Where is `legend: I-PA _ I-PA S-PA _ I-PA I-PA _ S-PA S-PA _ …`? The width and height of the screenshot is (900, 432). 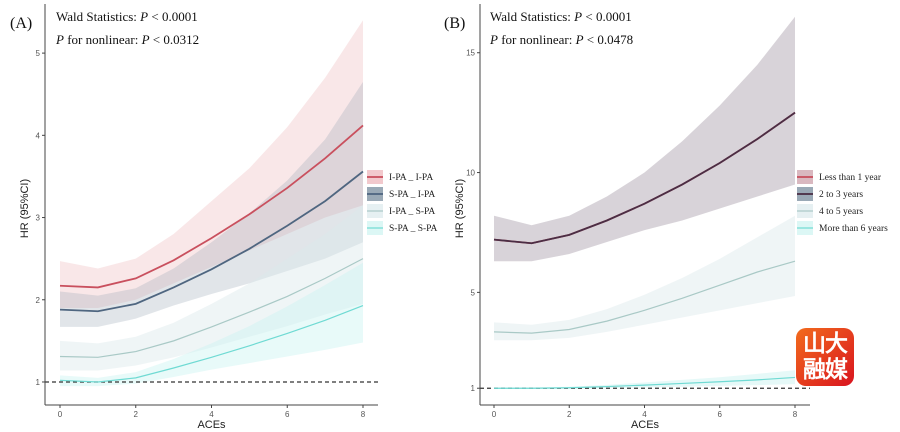 legend: I-PA _ I-PA S-PA _ I-PA I-PA _ S-PA S-PA _ … is located at coordinates (402, 202).